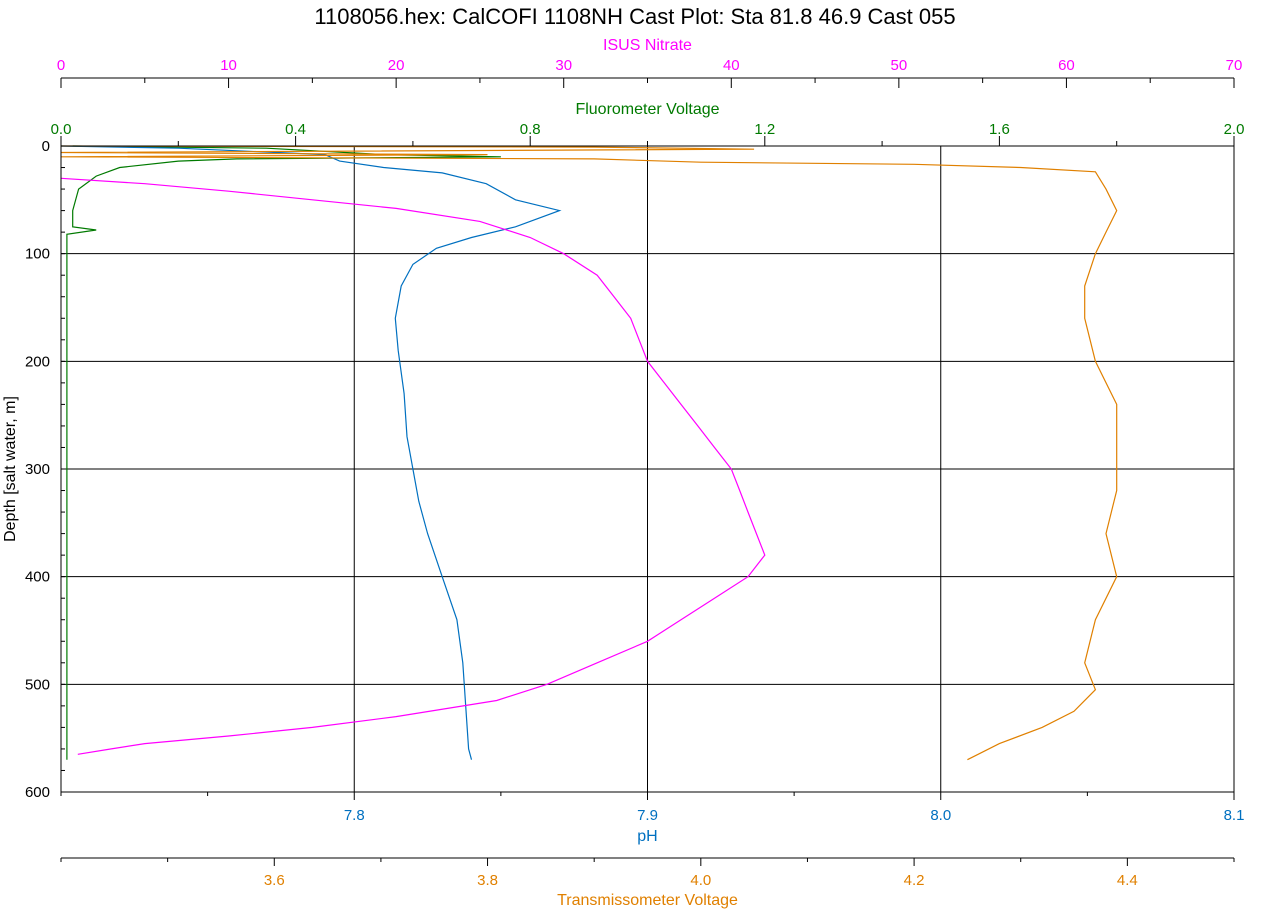 This screenshot has height=910, width=1270. Describe the element at coordinates (10, 469) in the screenshot. I see `y-axis-label: Depth [salt water, m]` at that location.